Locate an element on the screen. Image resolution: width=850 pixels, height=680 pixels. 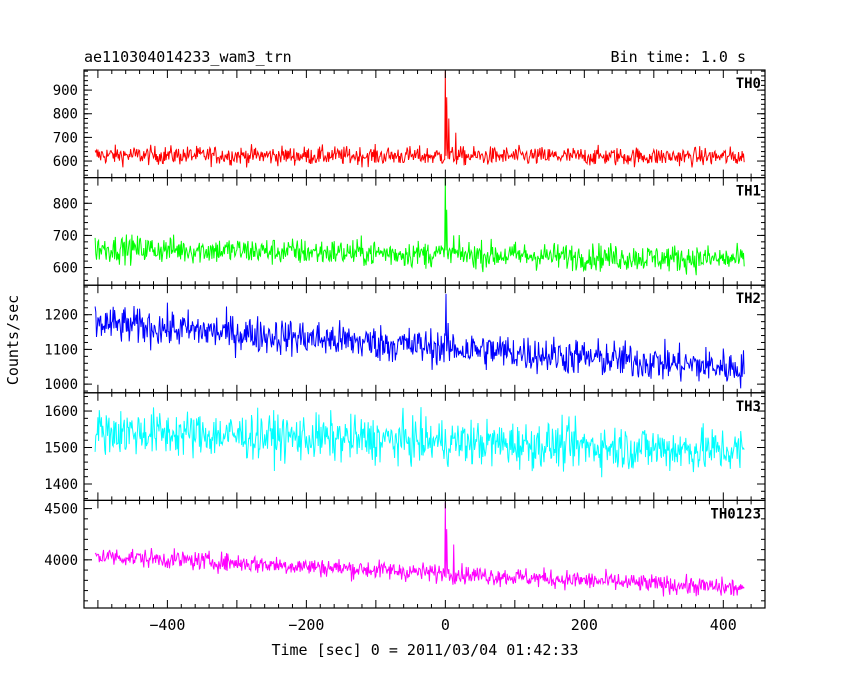
series-line-th0123 is located at coordinates (419, 549).